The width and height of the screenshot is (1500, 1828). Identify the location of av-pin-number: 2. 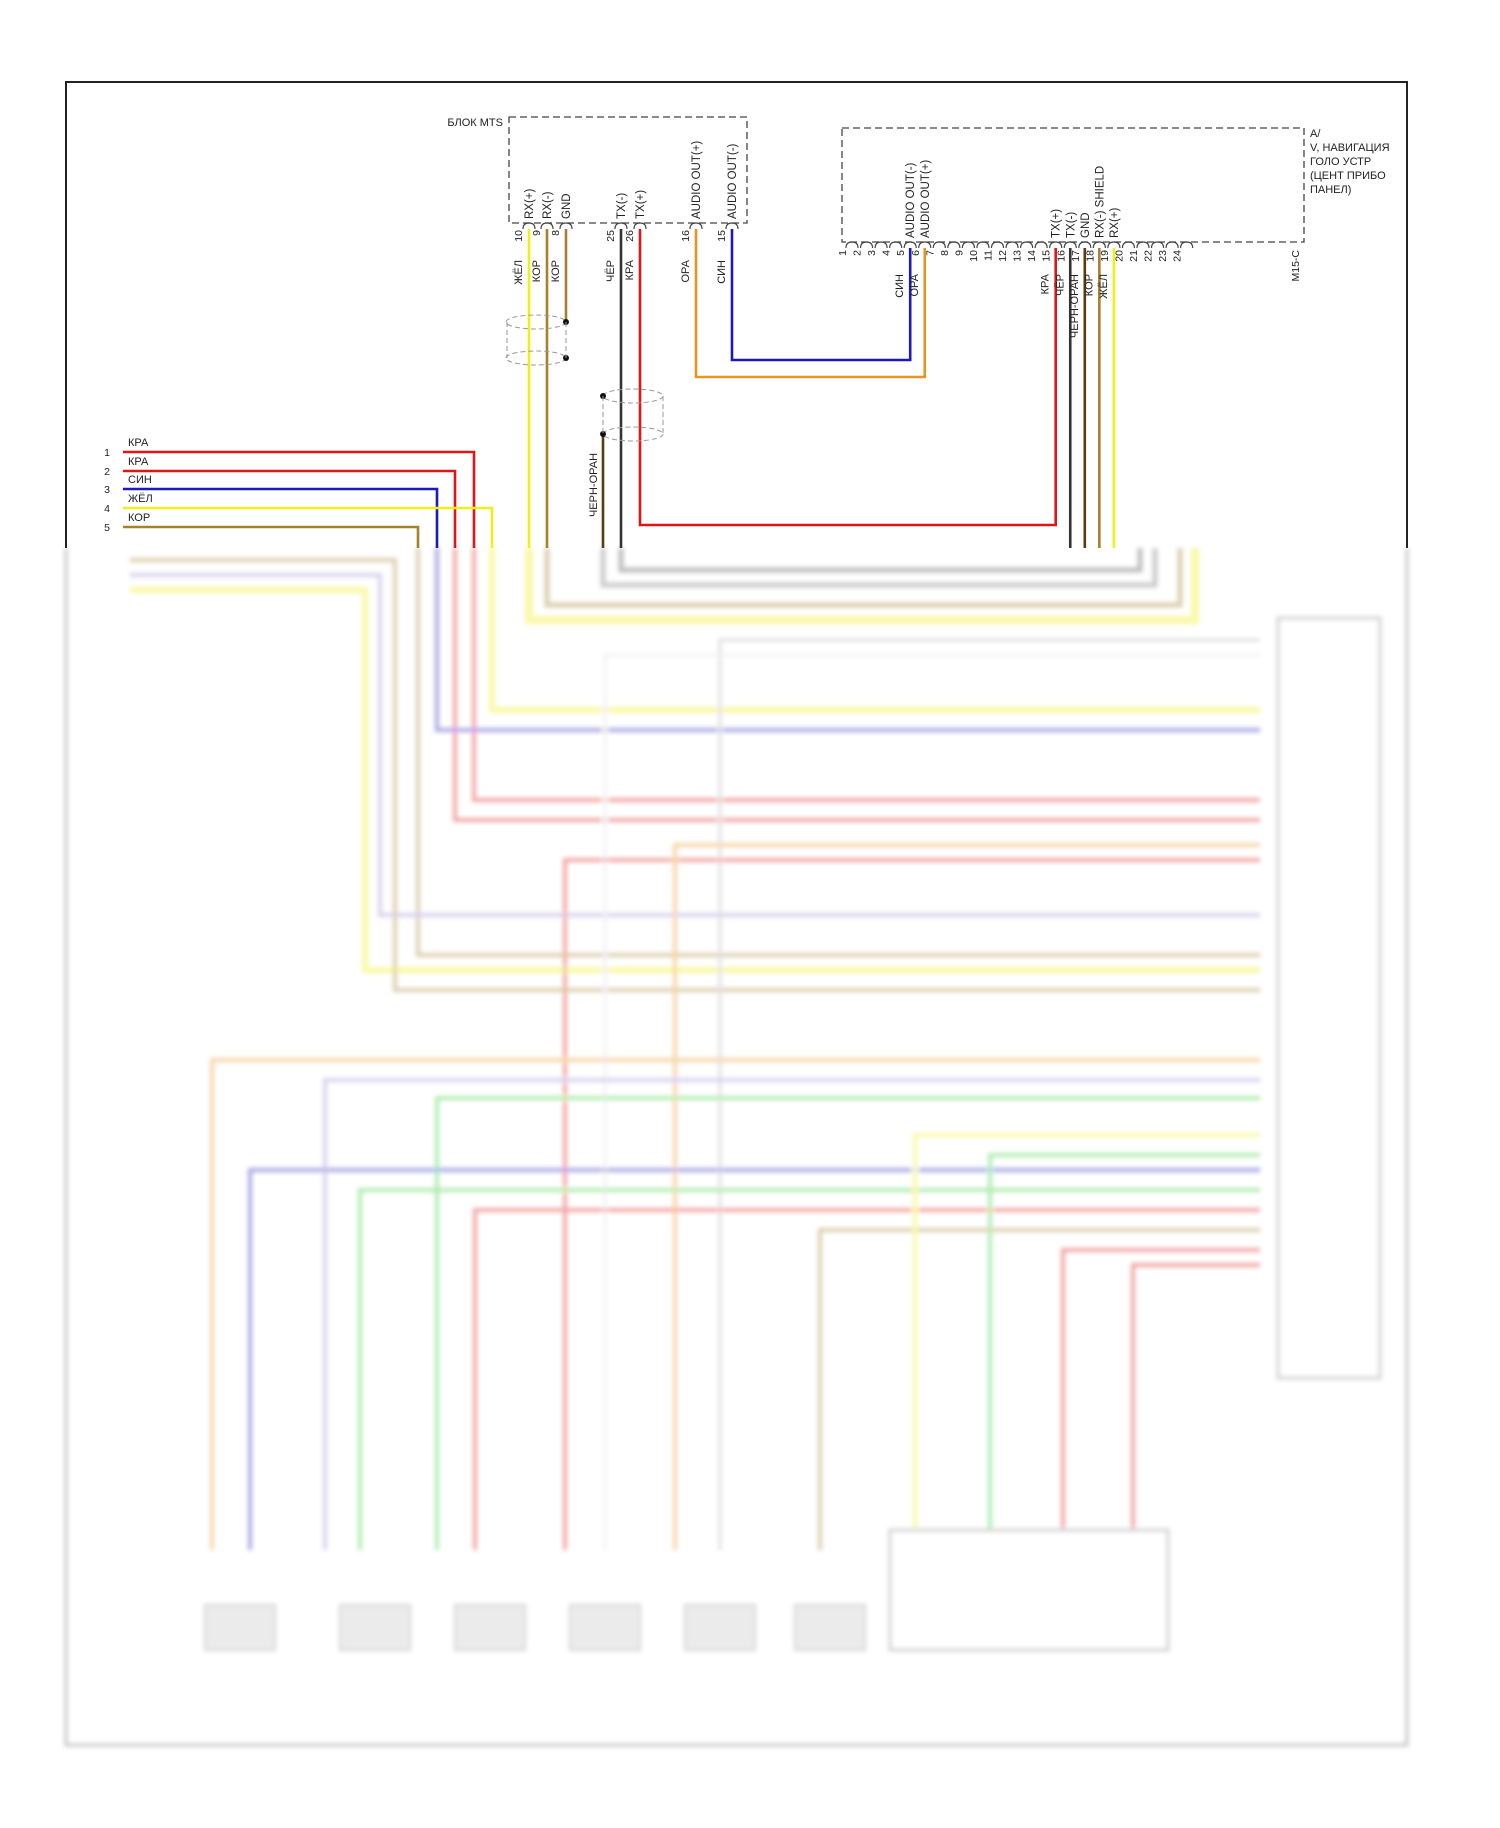
(858, 253).